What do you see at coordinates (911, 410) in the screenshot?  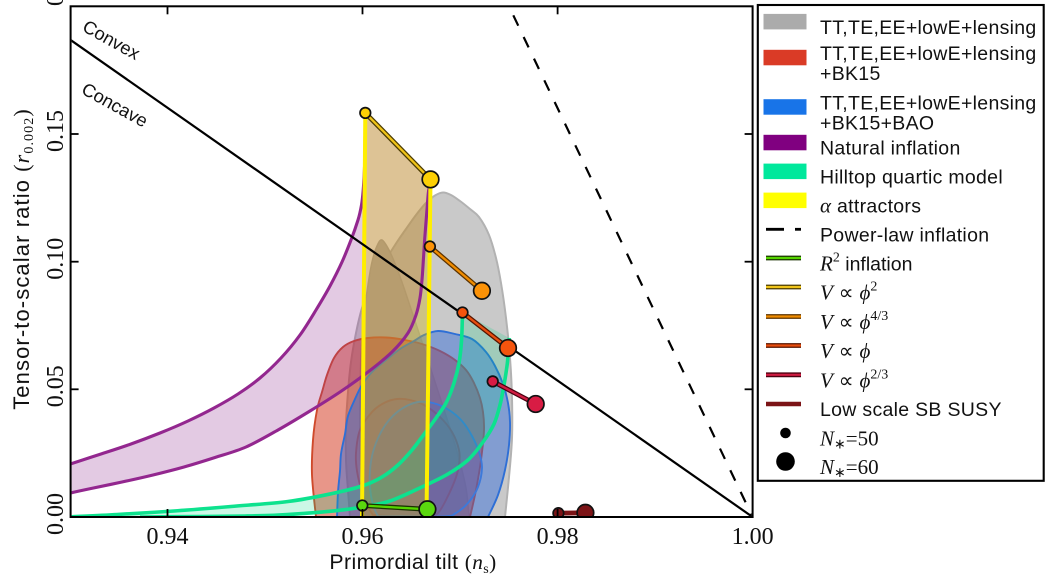 I see `svg-text: Low scale SB SUSY` at bounding box center [911, 410].